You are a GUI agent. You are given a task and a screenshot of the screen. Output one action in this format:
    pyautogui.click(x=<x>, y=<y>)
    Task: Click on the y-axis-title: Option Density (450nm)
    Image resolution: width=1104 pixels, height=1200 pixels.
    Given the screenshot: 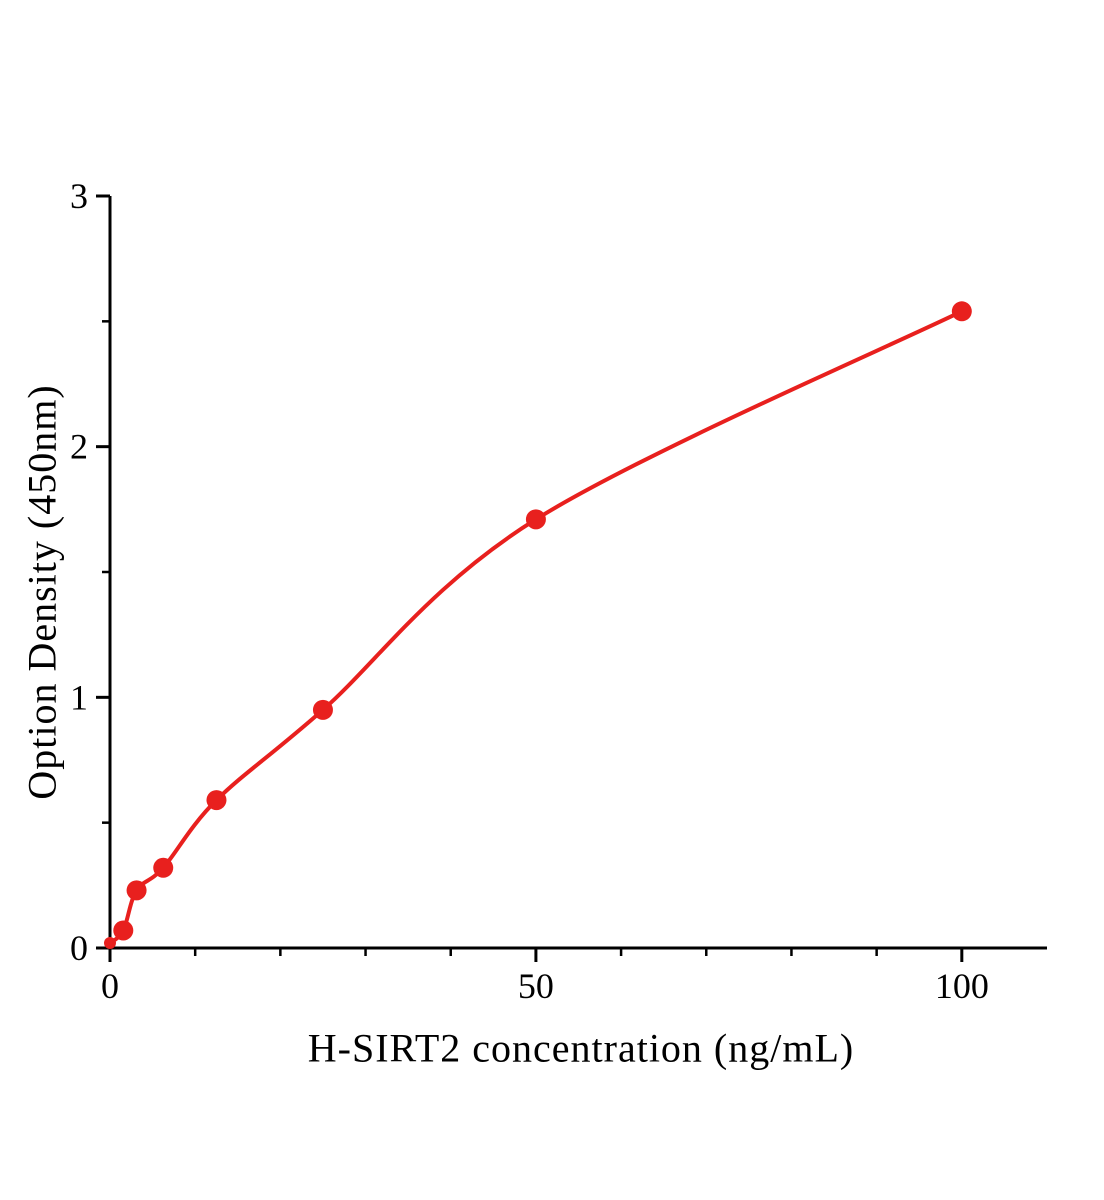 What is the action you would take?
    pyautogui.click(x=42, y=592)
    